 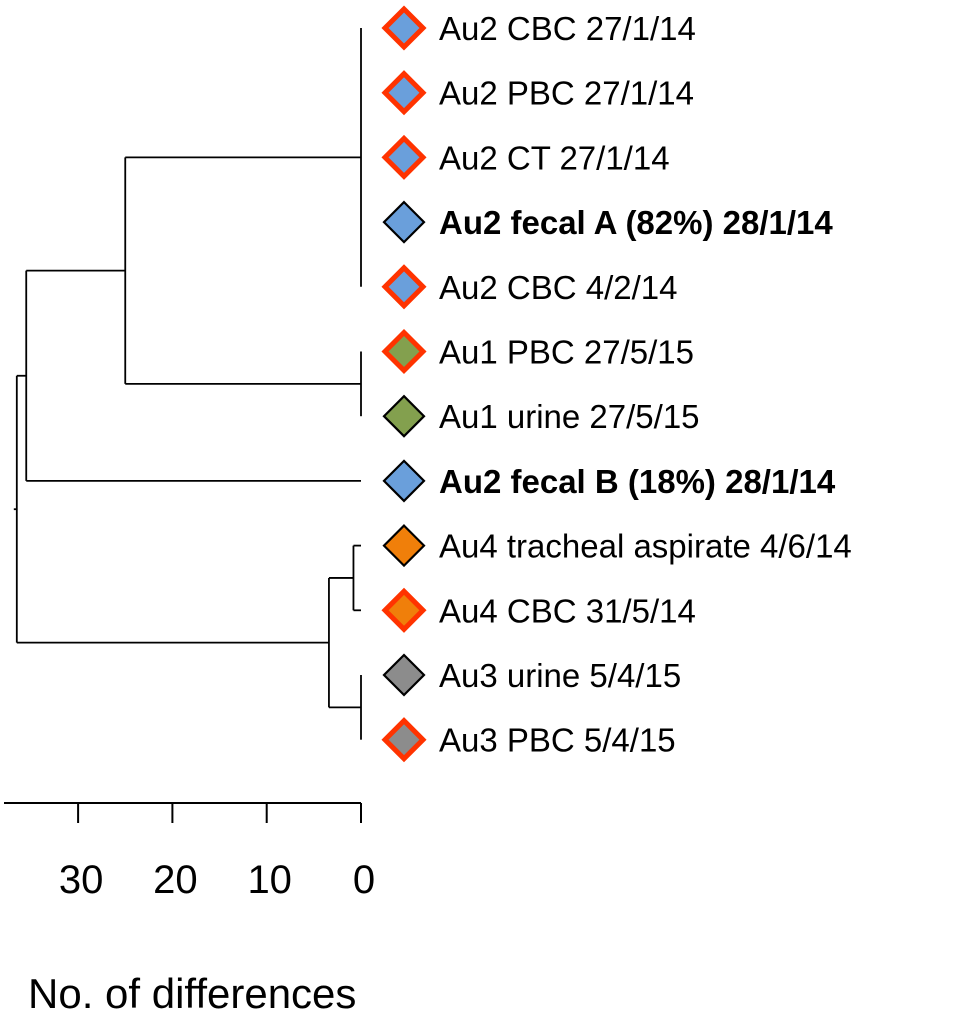 I want to click on axis-tick-label: 0, so click(x=364, y=880).